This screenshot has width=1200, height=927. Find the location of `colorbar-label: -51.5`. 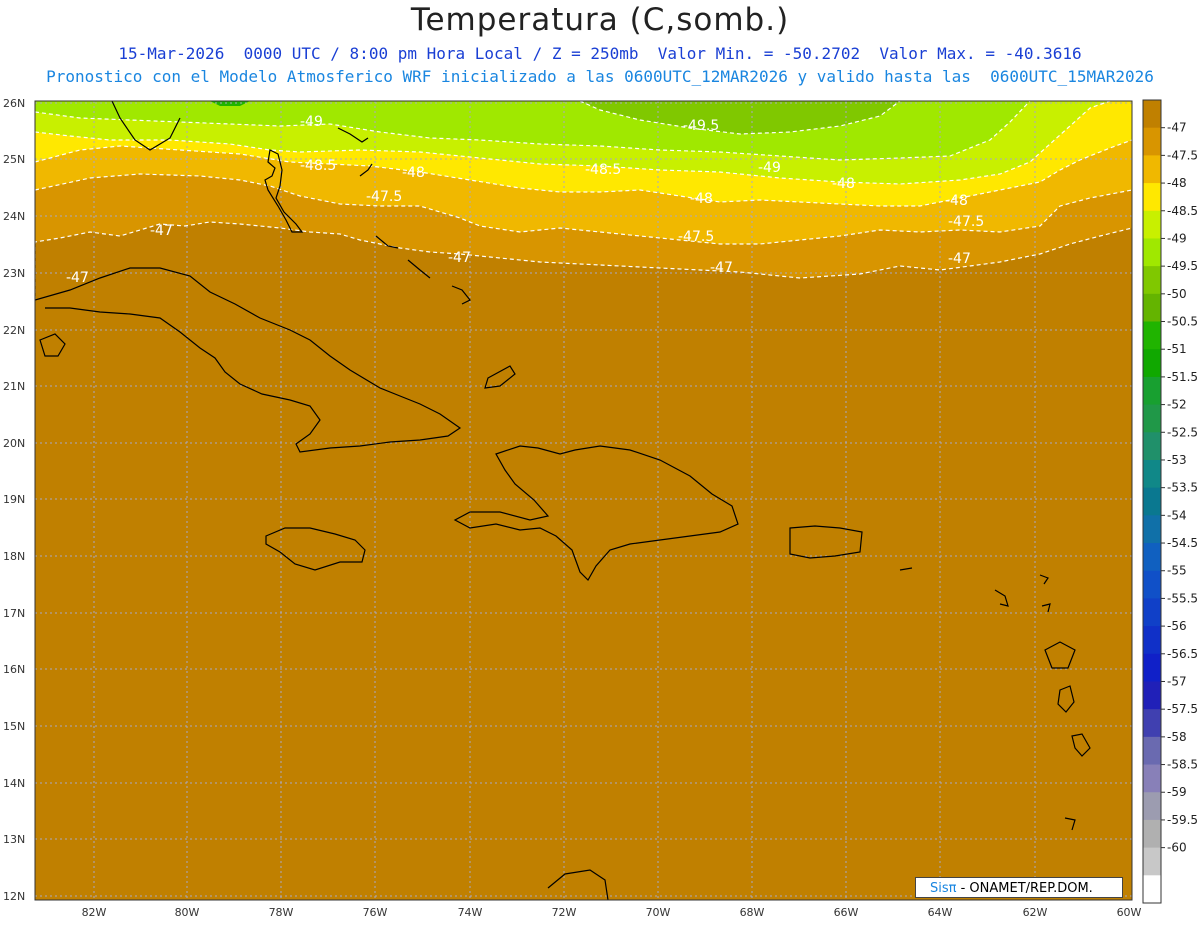

colorbar-label: -51.5 is located at coordinates (1182, 377).